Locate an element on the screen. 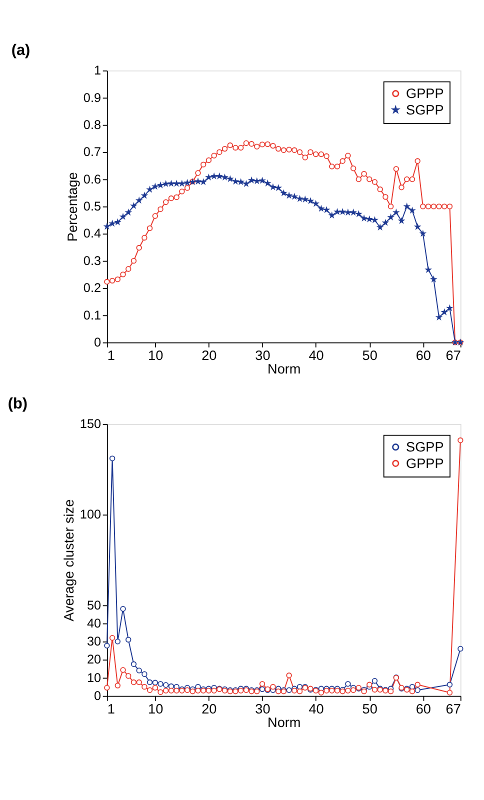 The width and height of the screenshot is (484, 800). y-tick-label: 0.9 is located at coordinates (92, 97).